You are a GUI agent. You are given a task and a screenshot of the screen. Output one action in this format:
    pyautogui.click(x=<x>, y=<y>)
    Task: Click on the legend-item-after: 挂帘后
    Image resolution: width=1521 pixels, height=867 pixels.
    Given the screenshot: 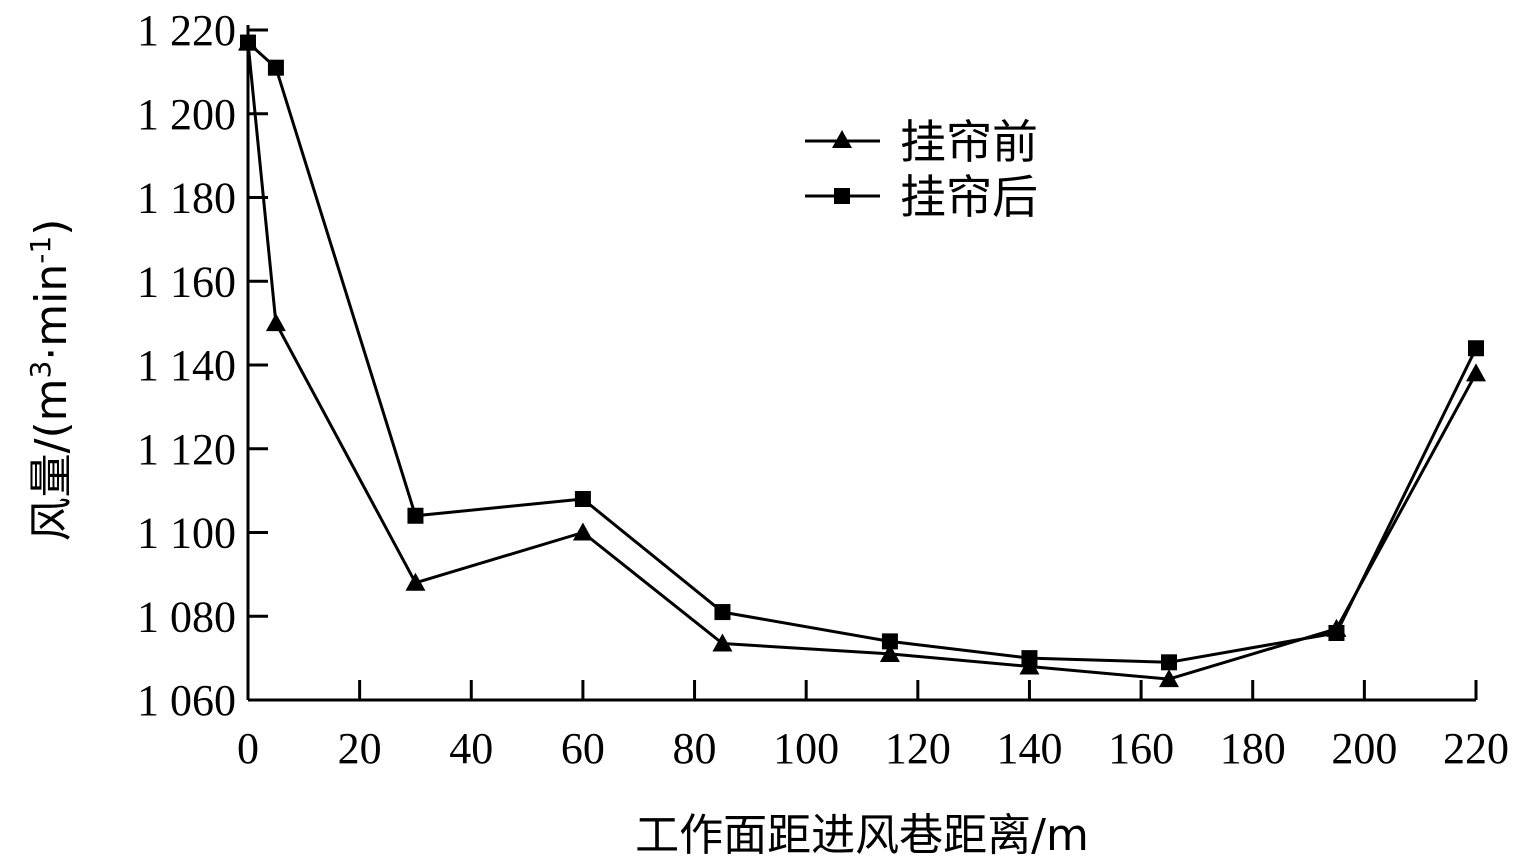 What is the action you would take?
    pyautogui.click(x=921, y=197)
    